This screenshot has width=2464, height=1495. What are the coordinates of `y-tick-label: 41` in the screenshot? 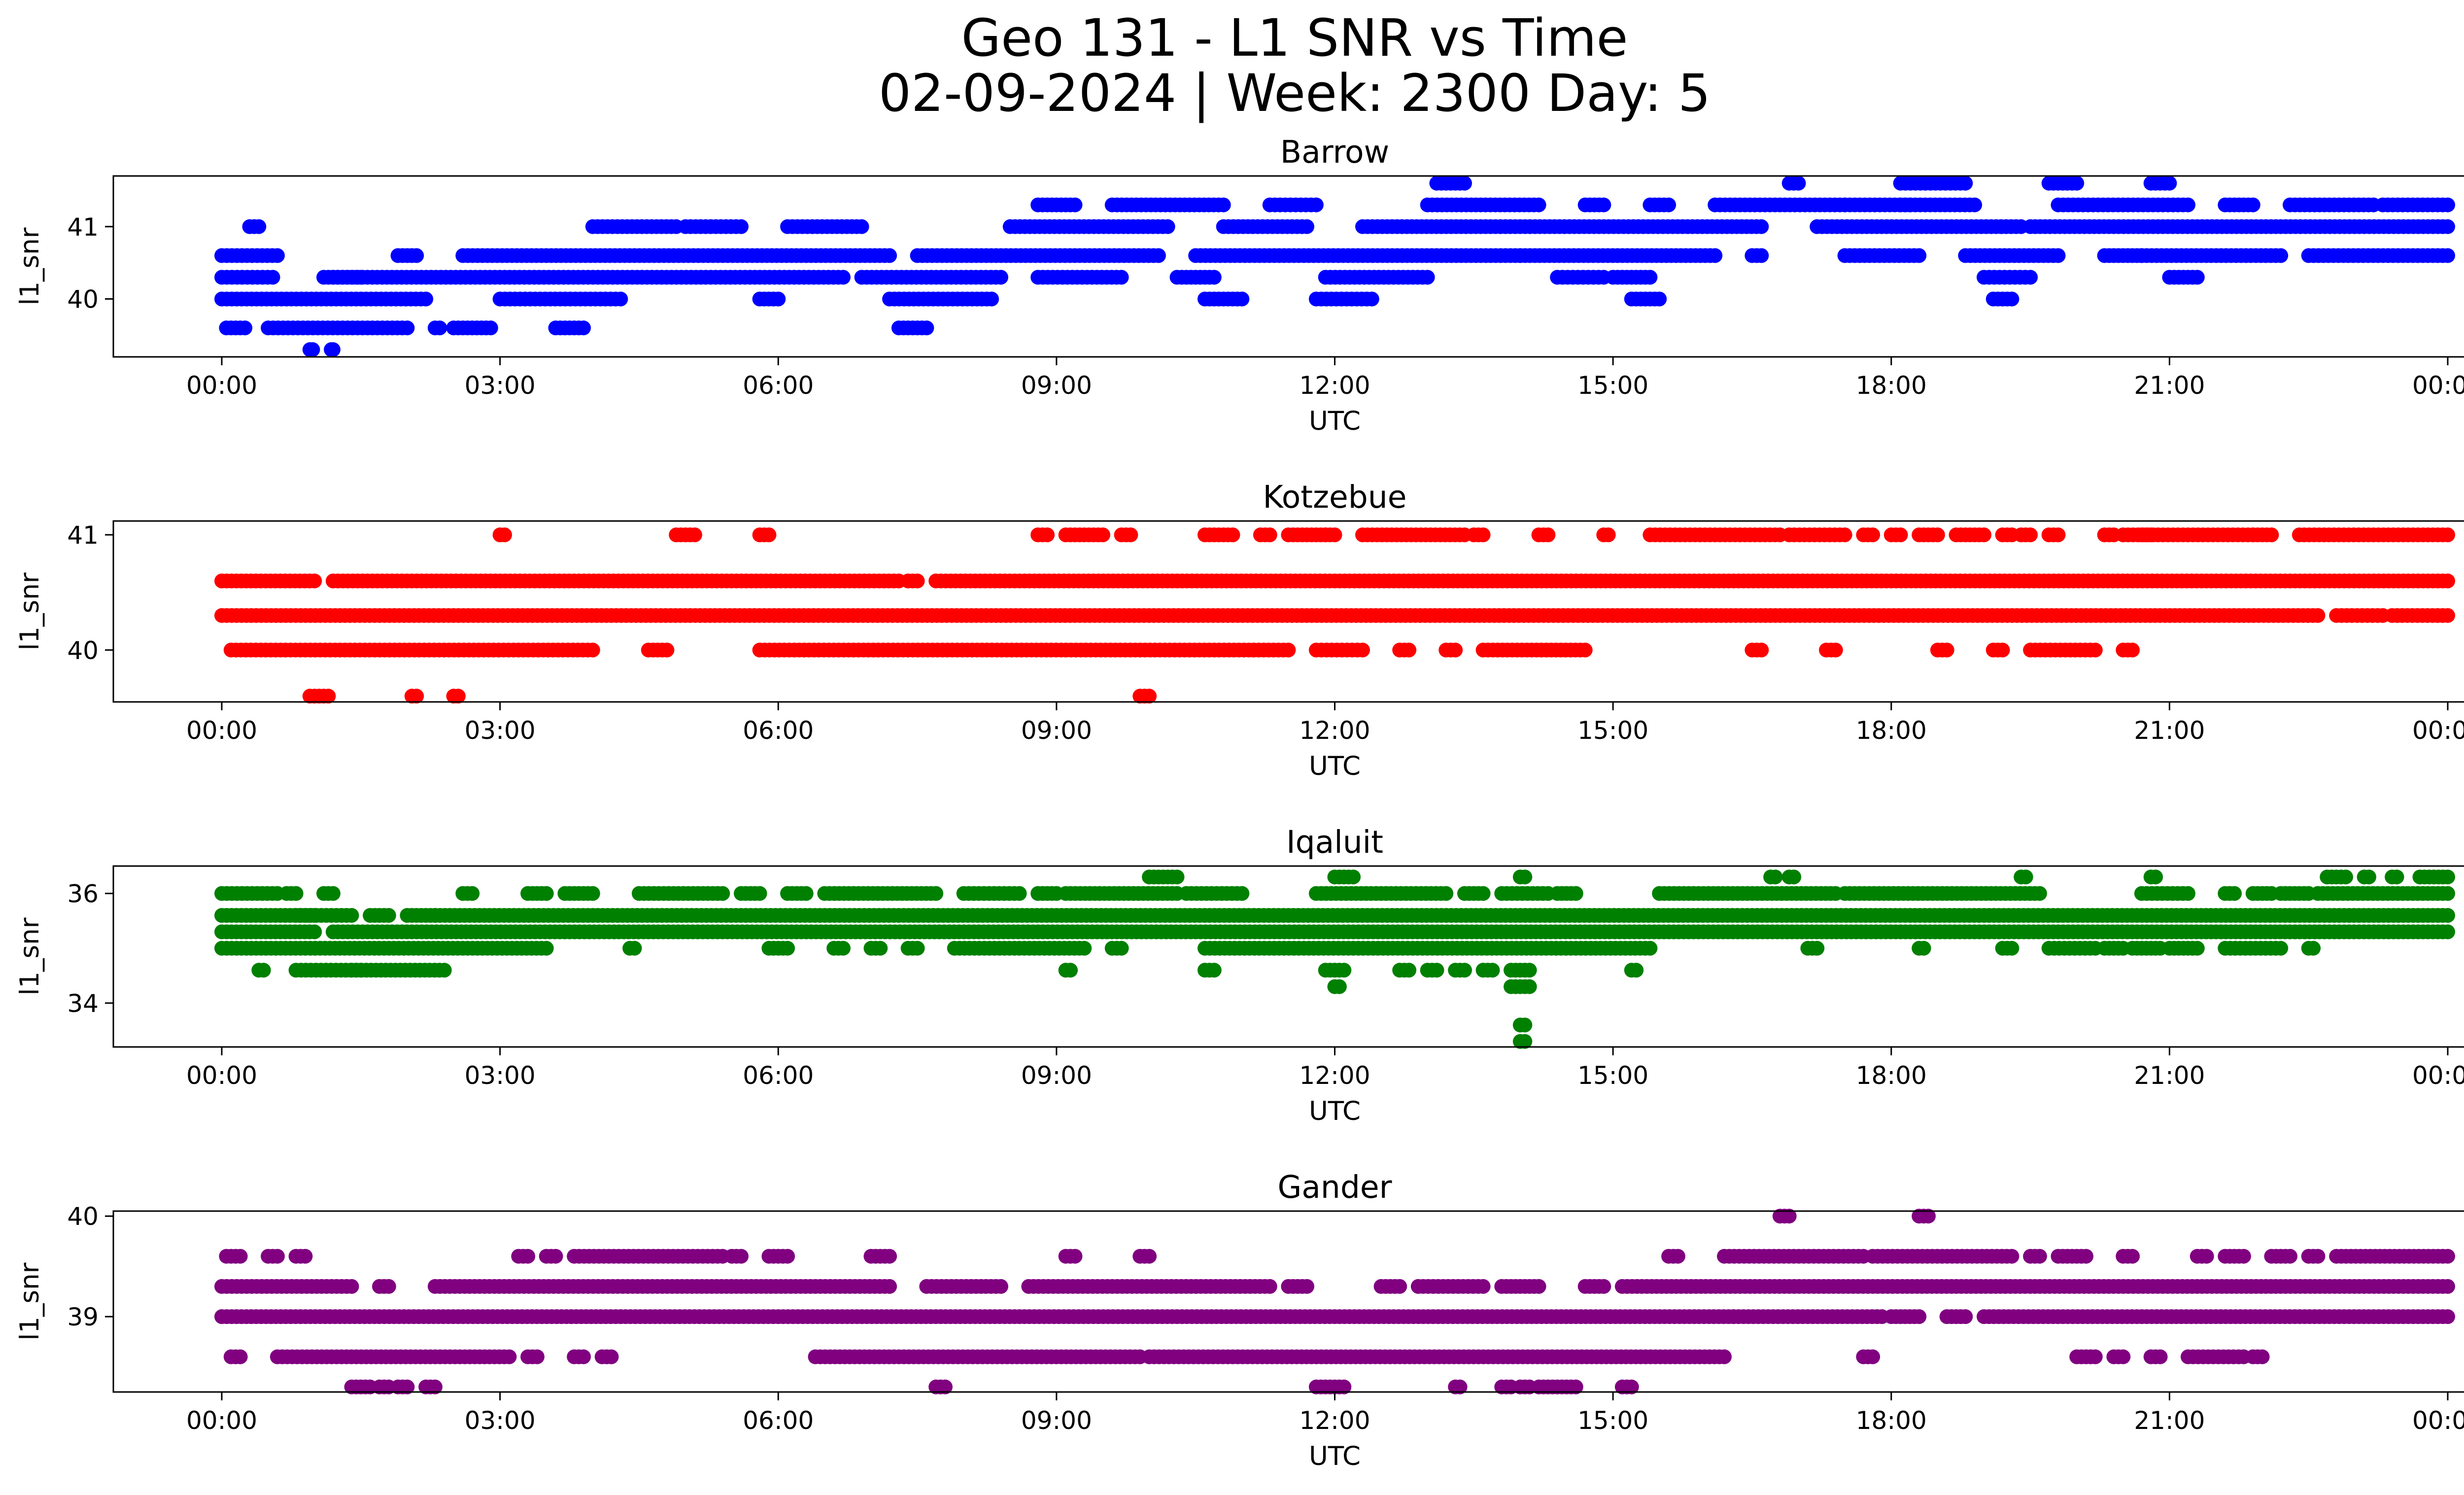 It's located at (83, 227).